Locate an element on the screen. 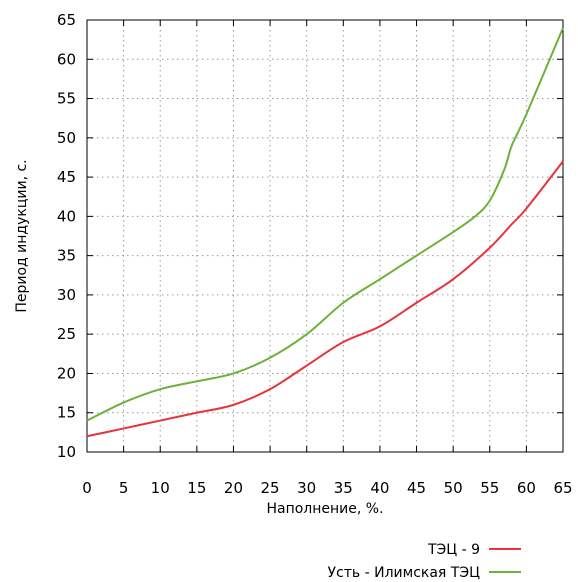  x-tick-label: 45 is located at coordinates (416, 488).